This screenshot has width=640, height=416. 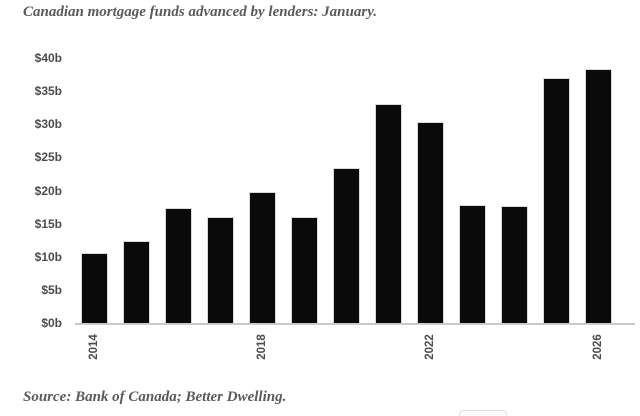 I want to click on bar-2018, so click(x=262, y=257).